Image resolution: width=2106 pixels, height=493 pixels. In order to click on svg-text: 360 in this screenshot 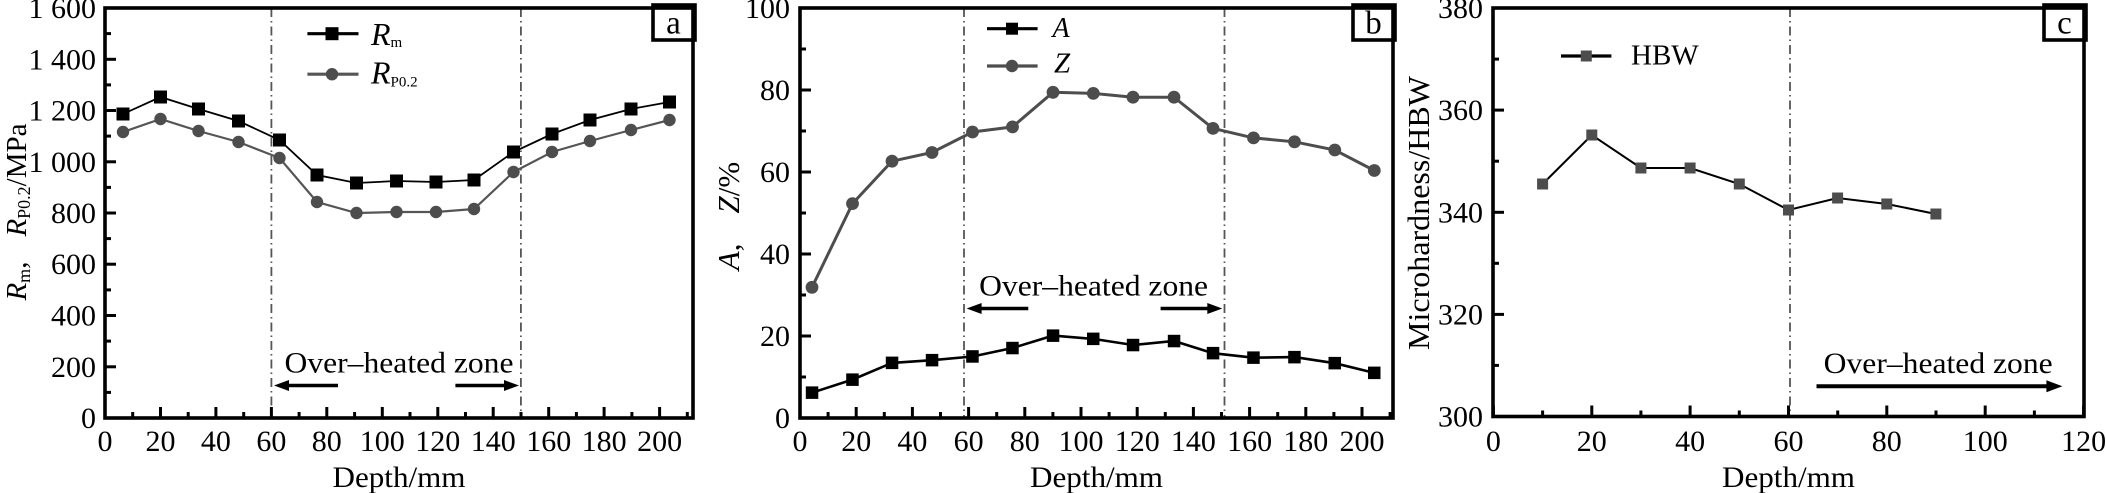, I will do `click(1460, 110)`.